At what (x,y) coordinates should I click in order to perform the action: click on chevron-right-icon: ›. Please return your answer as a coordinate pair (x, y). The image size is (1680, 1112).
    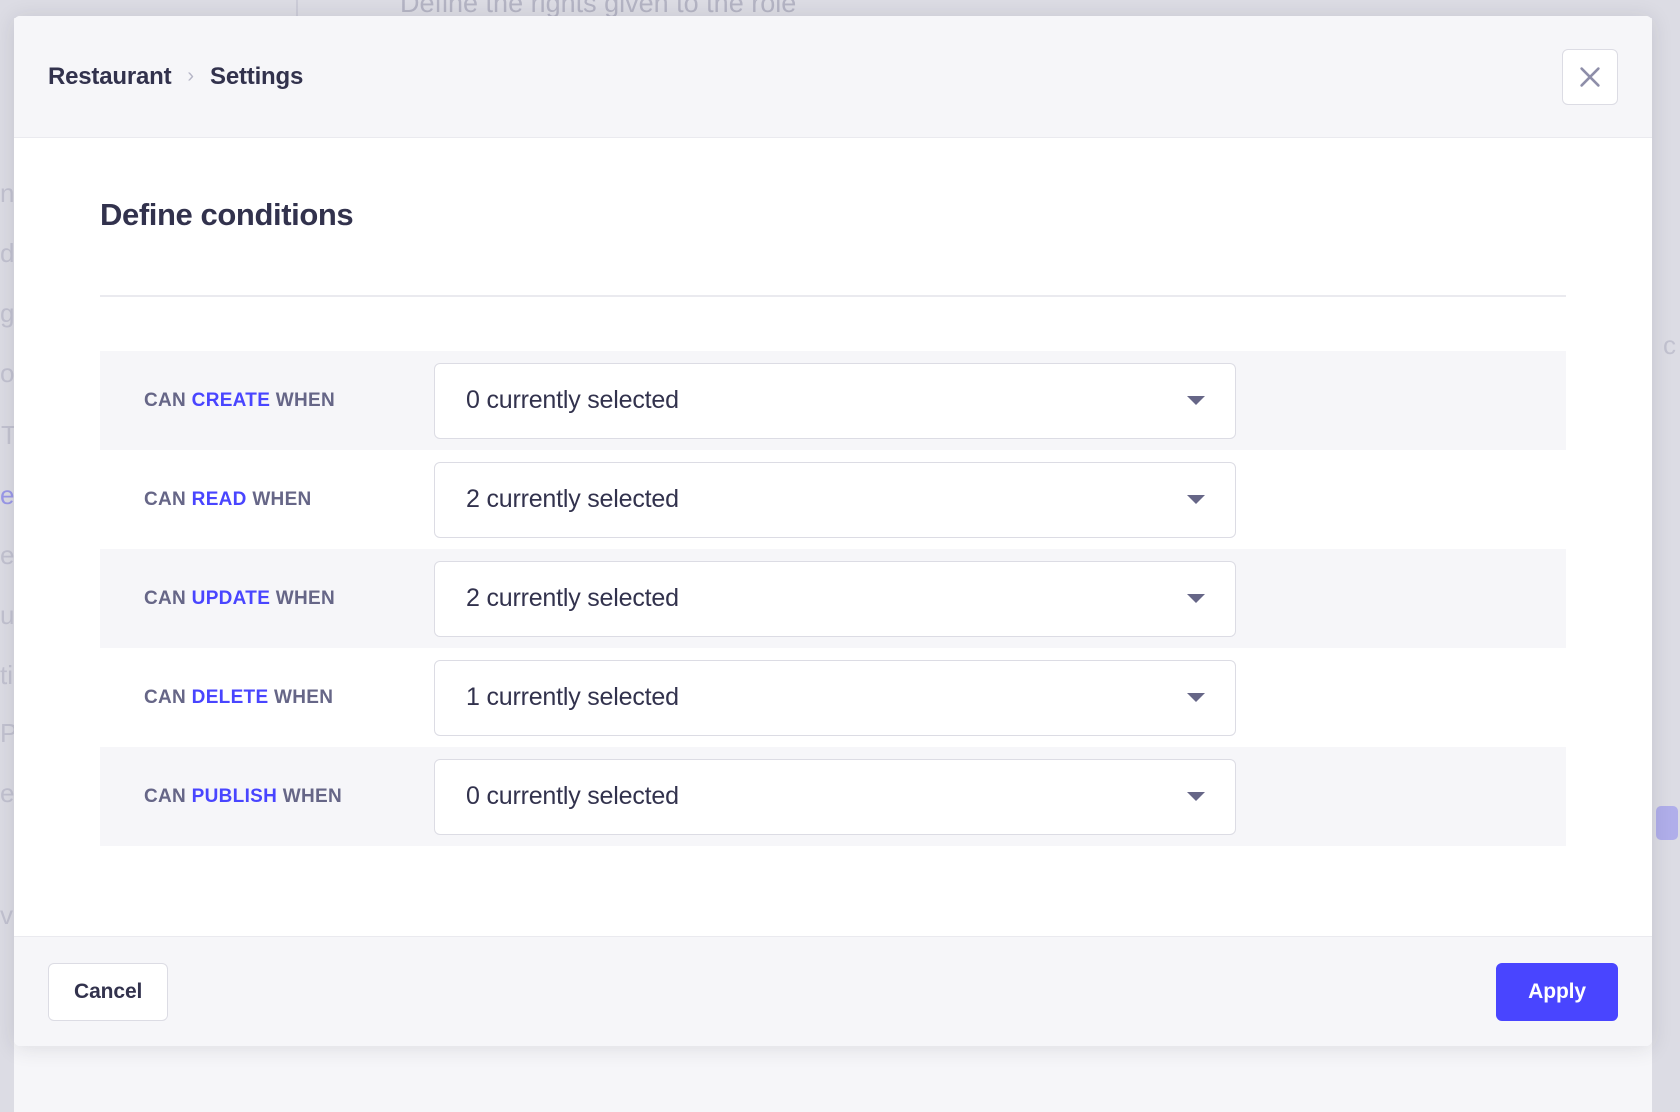
    Looking at the image, I should click on (191, 75).